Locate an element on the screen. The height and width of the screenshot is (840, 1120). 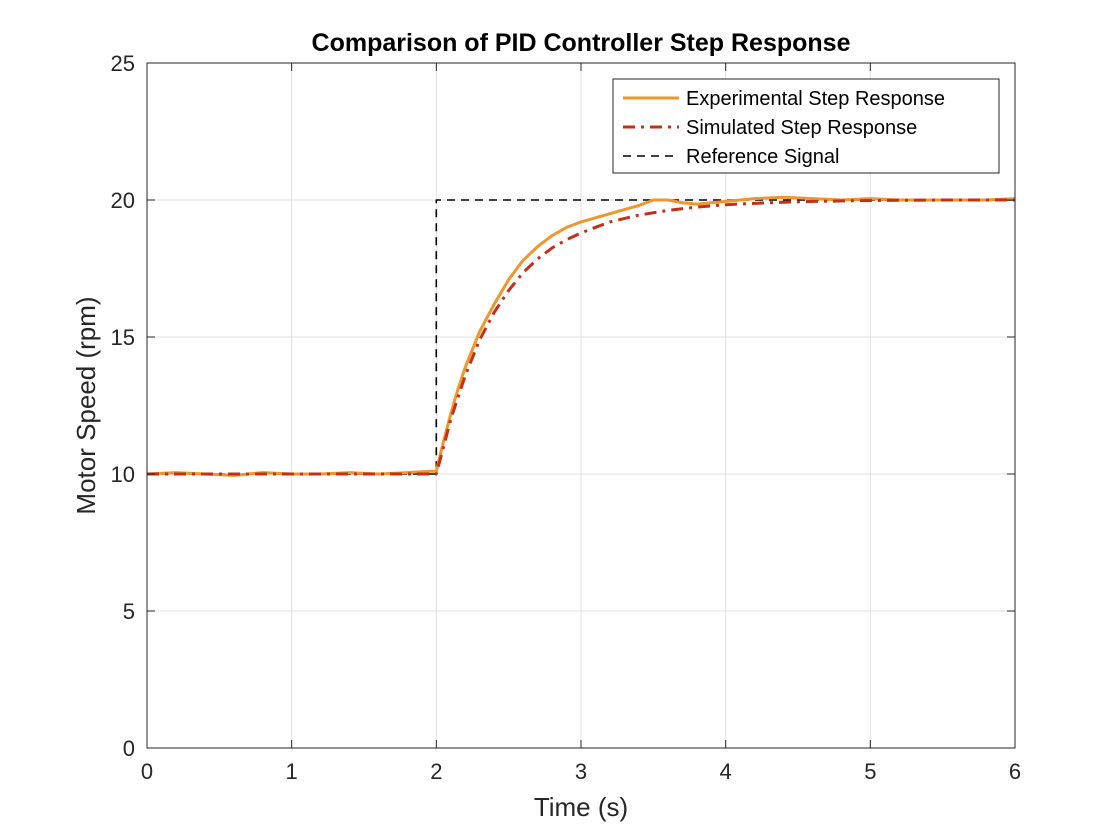
y-tick-label-1: 5 is located at coordinates (129, 611).